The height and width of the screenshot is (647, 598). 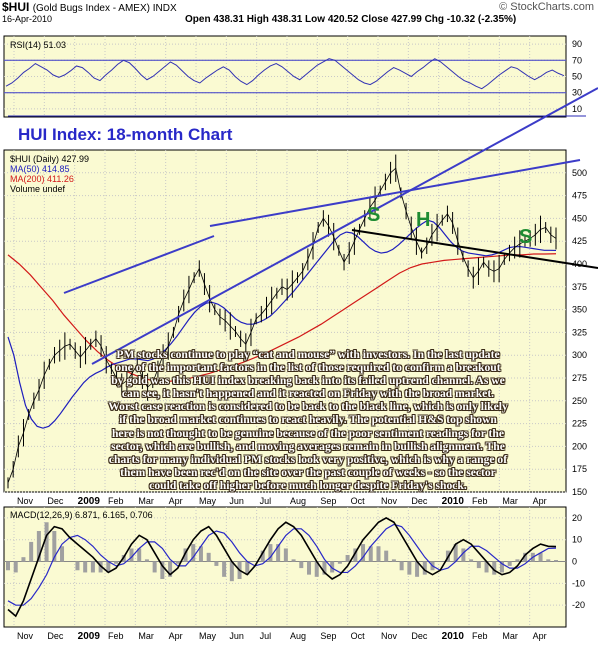 I want to click on legend-ma200: MA(200) 411.26, so click(x=42, y=179).